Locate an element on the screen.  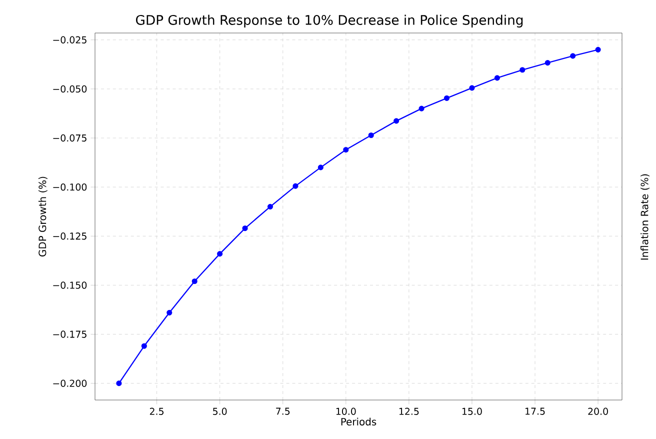
x-tick-label: 15.0 is located at coordinates (472, 411).